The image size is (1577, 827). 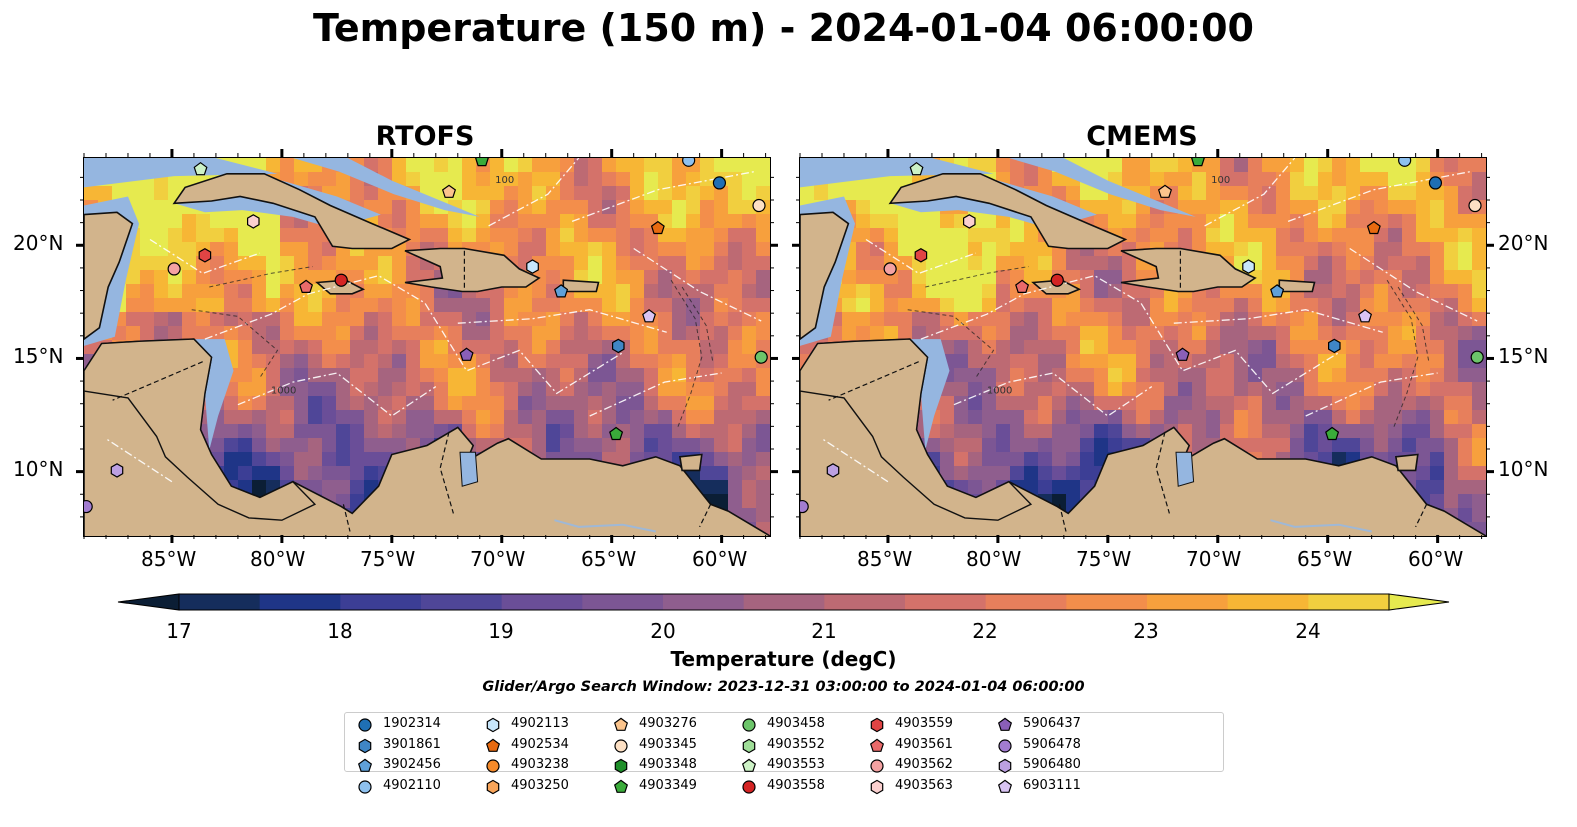 I want to click on legend-label: 4903558, so click(x=796, y=785).